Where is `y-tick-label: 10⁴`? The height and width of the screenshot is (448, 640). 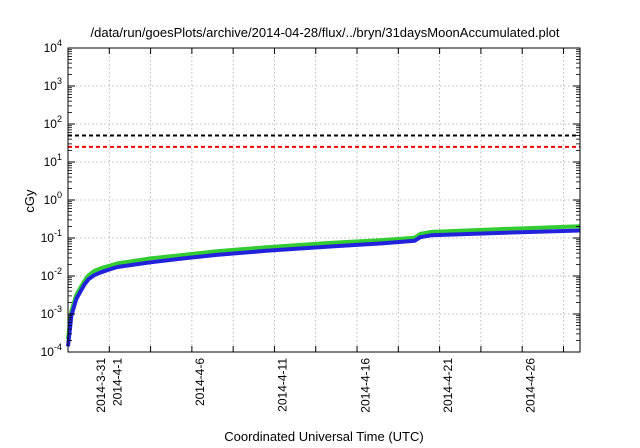 y-tick-label: 10⁴ is located at coordinates (53, 46).